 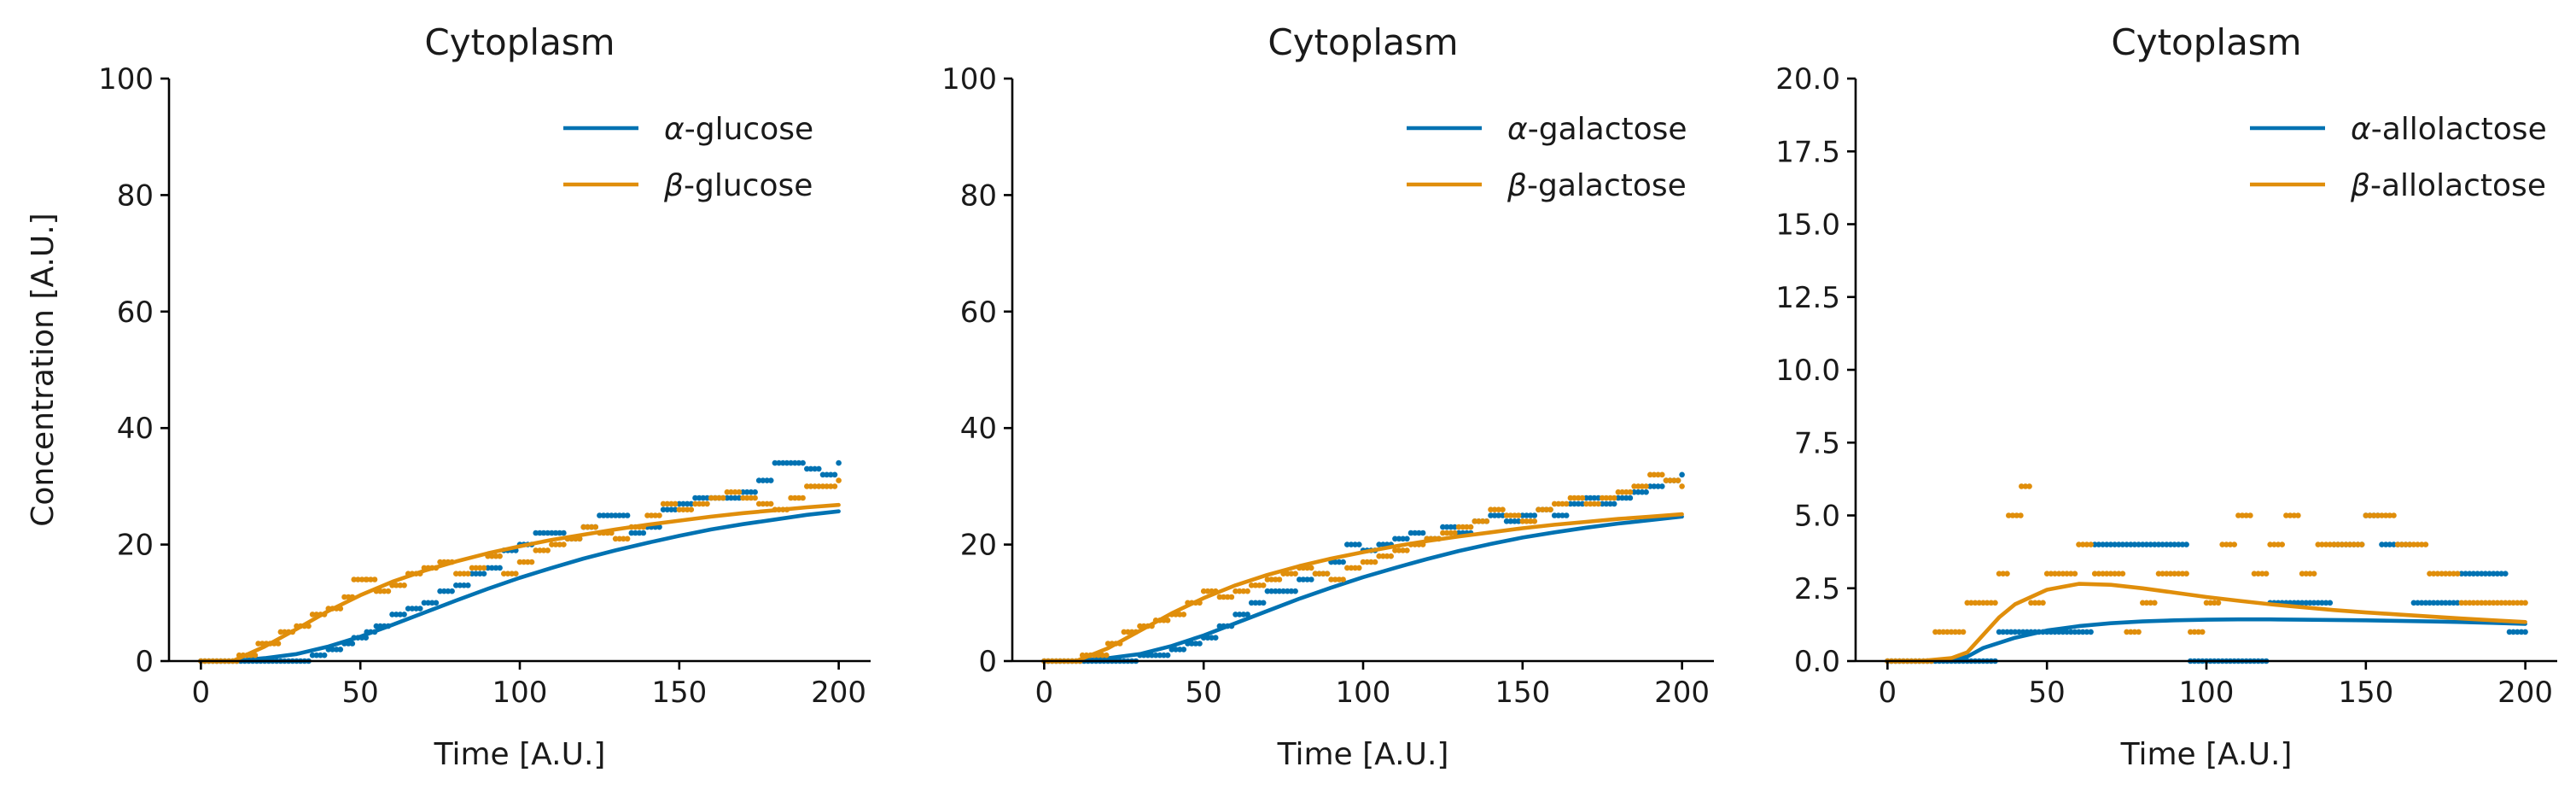 What do you see at coordinates (1363, 588) in the screenshot?
I see `chart-2-line-beta` at bounding box center [1363, 588].